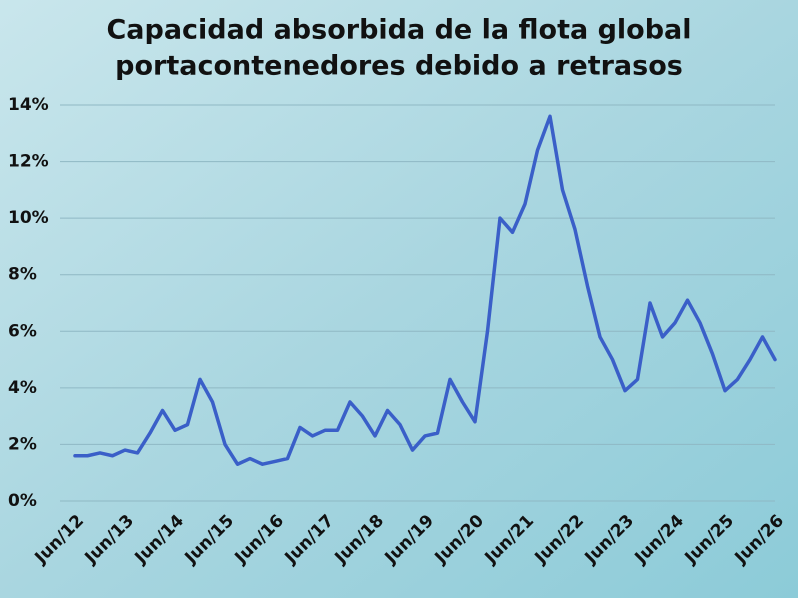 This screenshot has height=598, width=798. Describe the element at coordinates (28, 162) in the screenshot. I see `y-tick-label: 12%` at that location.